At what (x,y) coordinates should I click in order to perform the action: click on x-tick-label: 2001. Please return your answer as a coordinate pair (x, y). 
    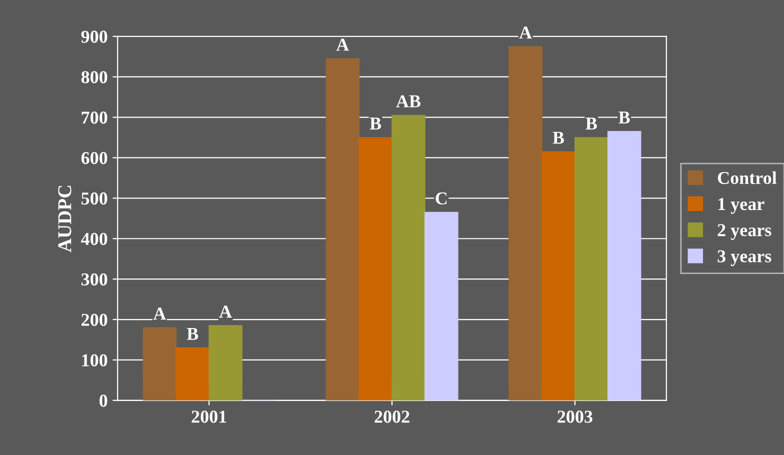
    Looking at the image, I should click on (209, 416).